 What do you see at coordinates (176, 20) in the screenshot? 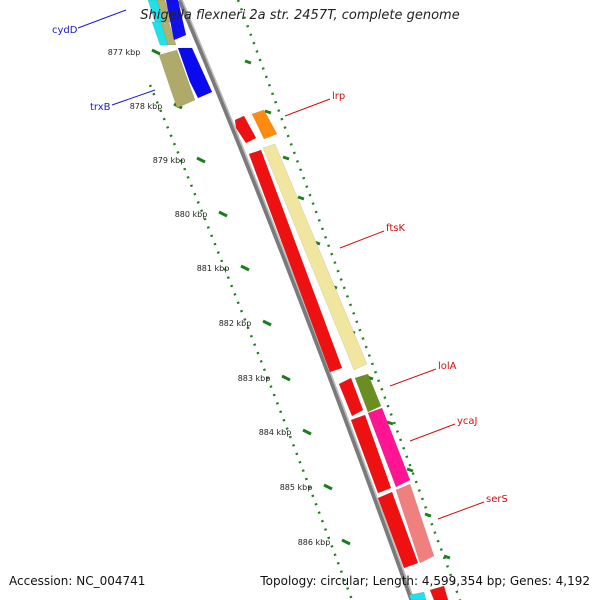
I see `cydD-blue-feature` at bounding box center [176, 20].